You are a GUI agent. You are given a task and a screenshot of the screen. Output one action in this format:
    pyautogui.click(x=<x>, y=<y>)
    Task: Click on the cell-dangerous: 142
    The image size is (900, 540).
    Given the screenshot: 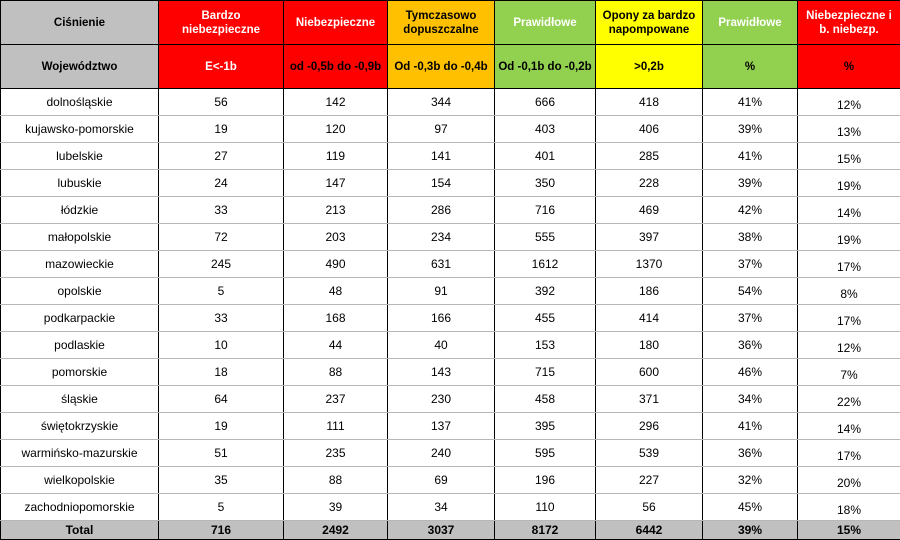 What is the action you would take?
    pyautogui.click(x=336, y=102)
    